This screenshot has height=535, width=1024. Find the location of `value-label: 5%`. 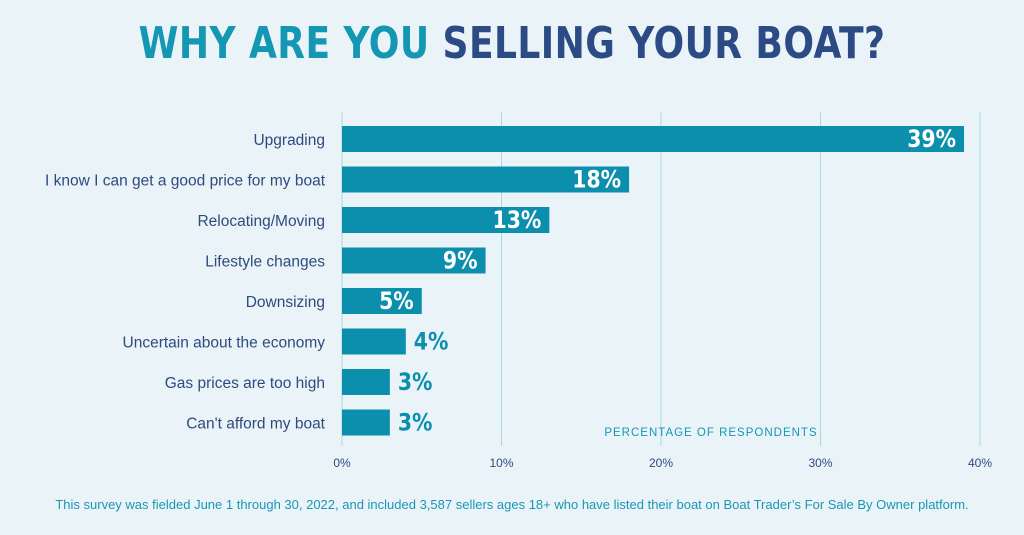

value-label: 5% is located at coordinates (396, 301).